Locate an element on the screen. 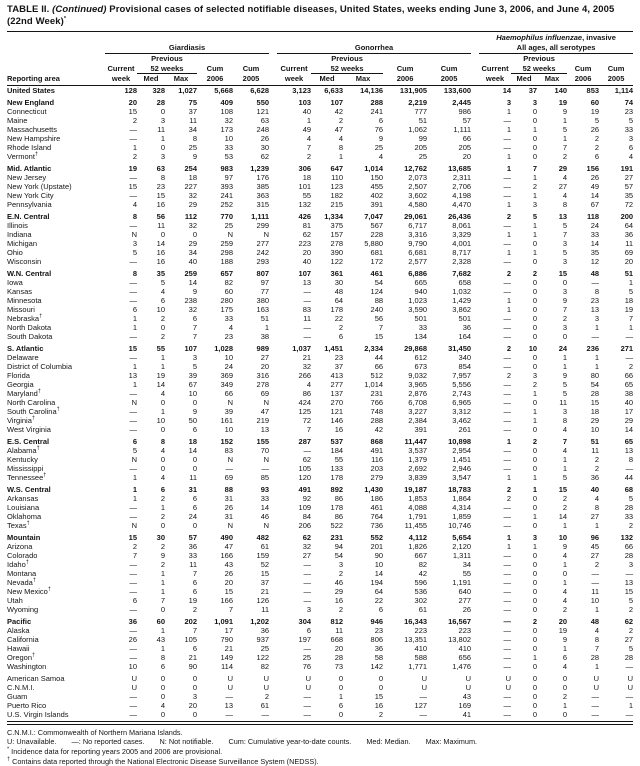 Image resolution: width=640 pixels, height=766 pixels. value-cell: 94 is located at coordinates (339, 546).